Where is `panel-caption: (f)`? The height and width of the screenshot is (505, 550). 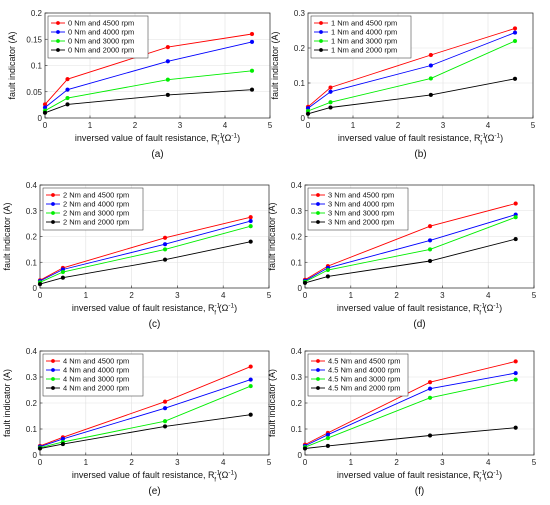
panel-caption: (f) is located at coordinates (419, 491).